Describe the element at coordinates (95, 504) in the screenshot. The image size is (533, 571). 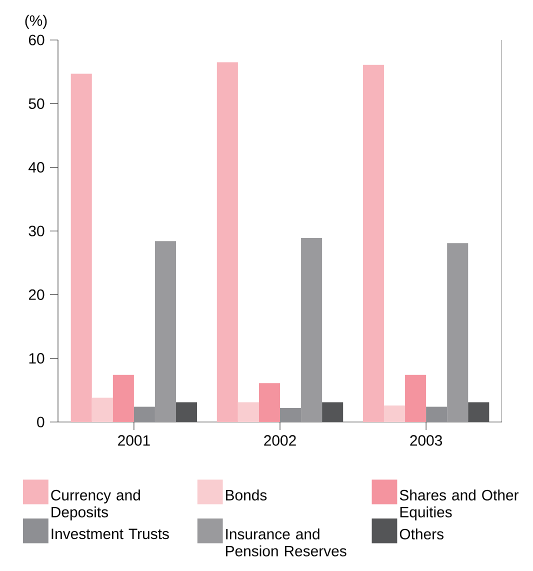
I see `legend-label: Currency and Deposits` at that location.